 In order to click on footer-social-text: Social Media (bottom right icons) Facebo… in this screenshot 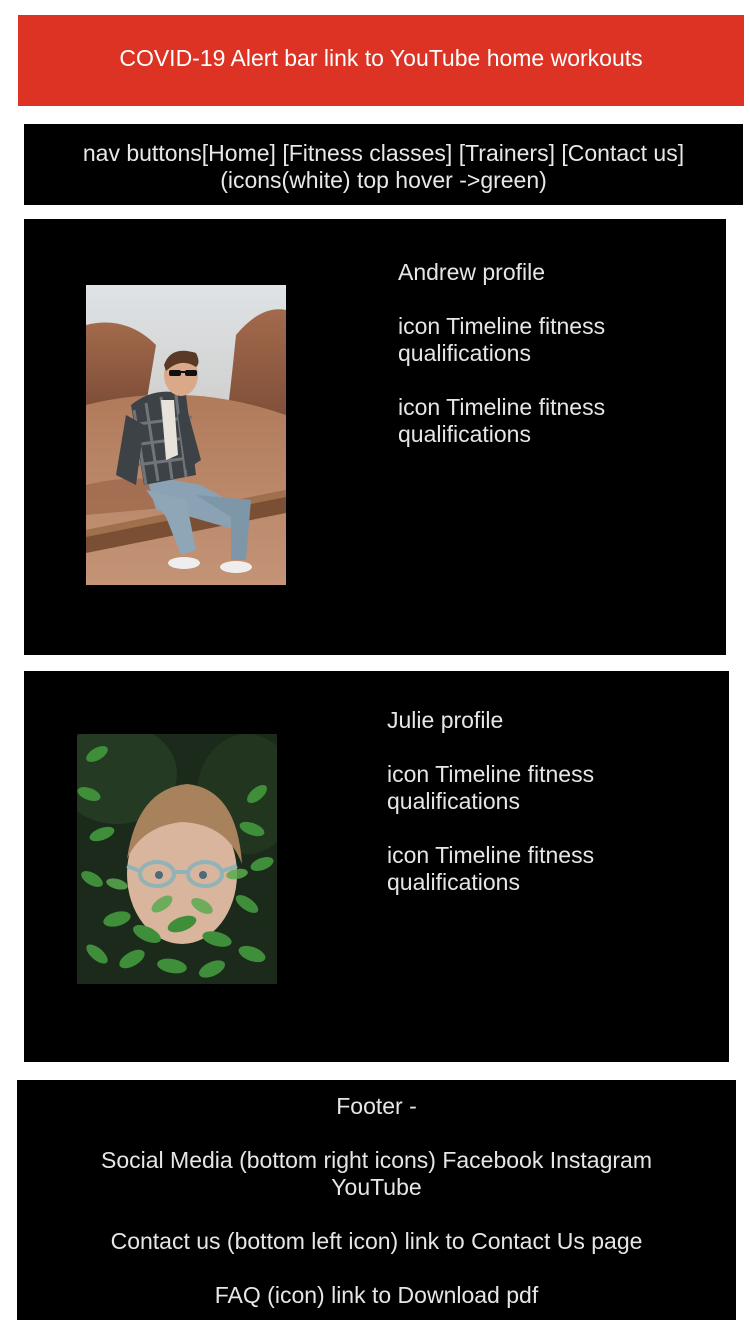, I will do `click(376, 1173)`.